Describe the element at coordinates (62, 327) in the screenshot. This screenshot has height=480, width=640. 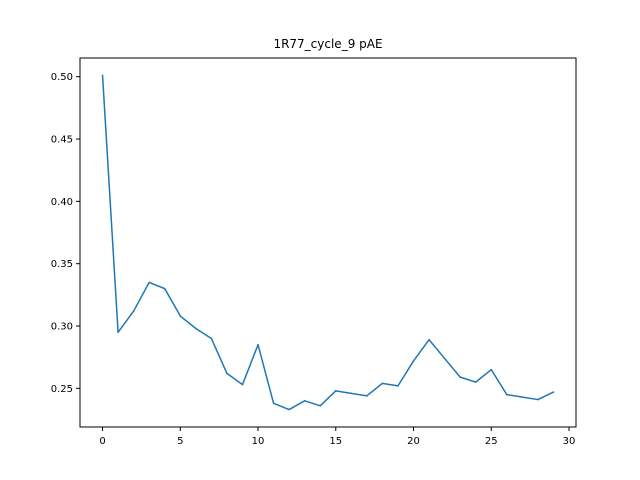
I see `y-tick-label: 0.30` at that location.